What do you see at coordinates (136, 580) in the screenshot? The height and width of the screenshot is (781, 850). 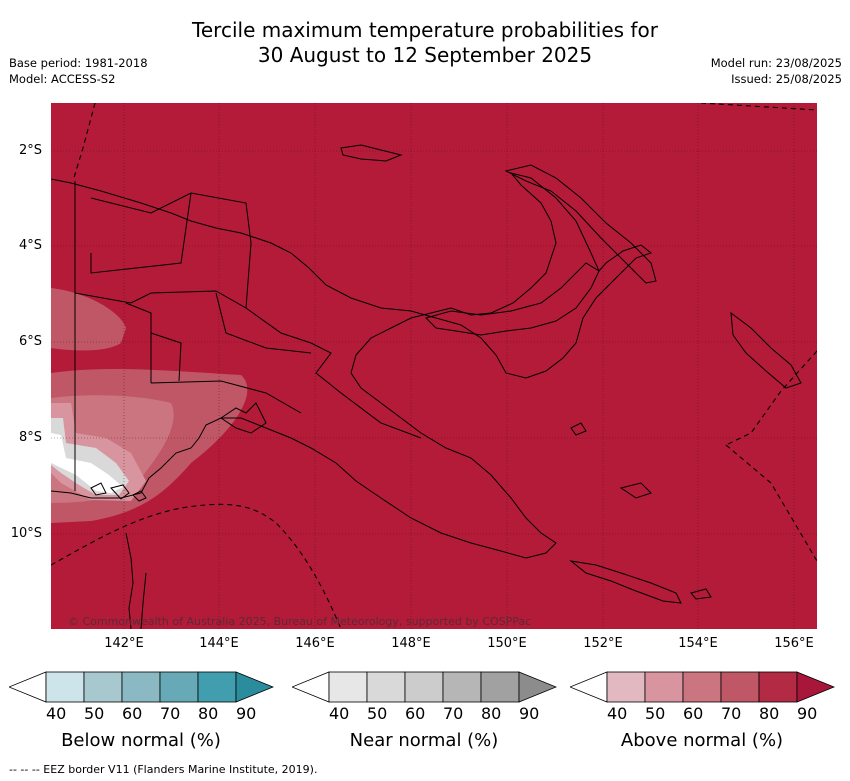 I see `cape-york` at bounding box center [136, 580].